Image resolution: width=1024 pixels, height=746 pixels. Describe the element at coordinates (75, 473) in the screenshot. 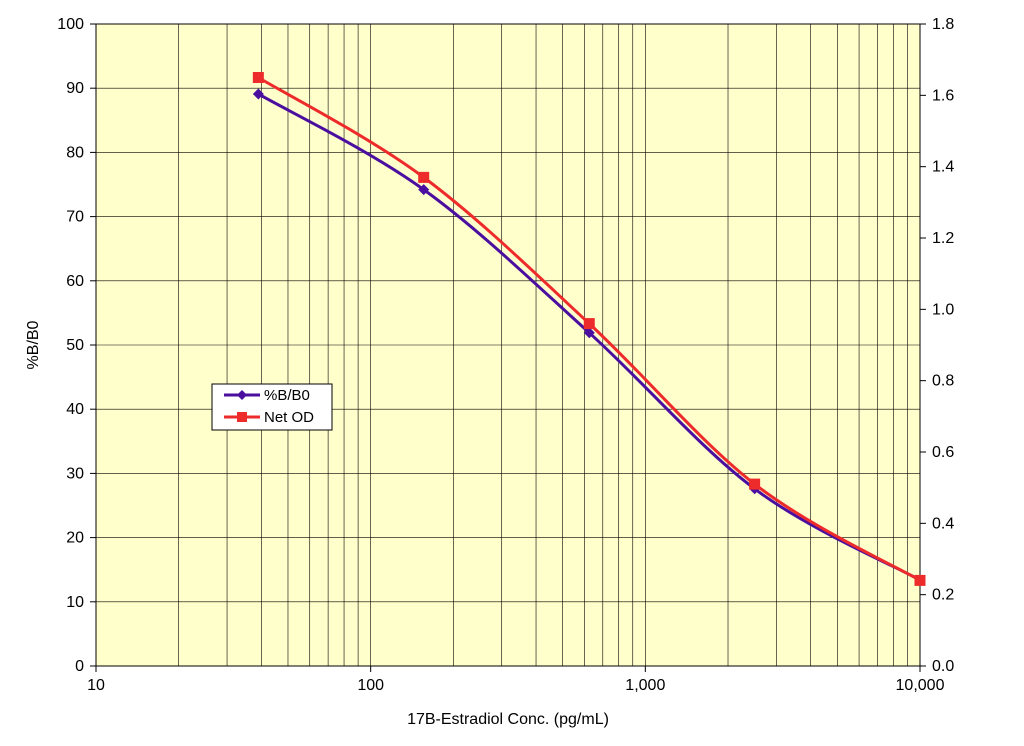

I see `y-tick-label: 30` at that location.